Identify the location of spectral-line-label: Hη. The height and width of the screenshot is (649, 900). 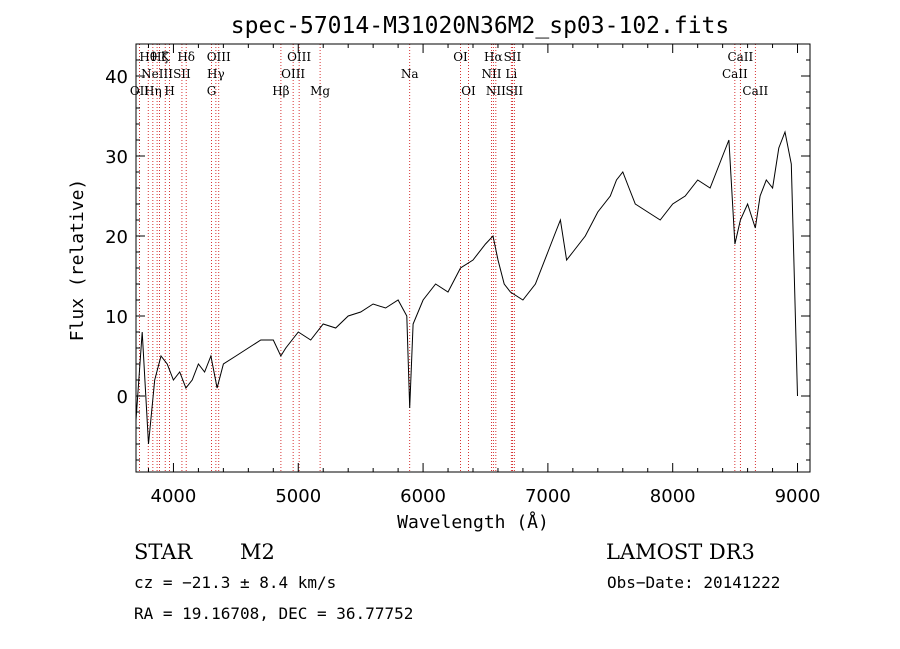
(153, 91).